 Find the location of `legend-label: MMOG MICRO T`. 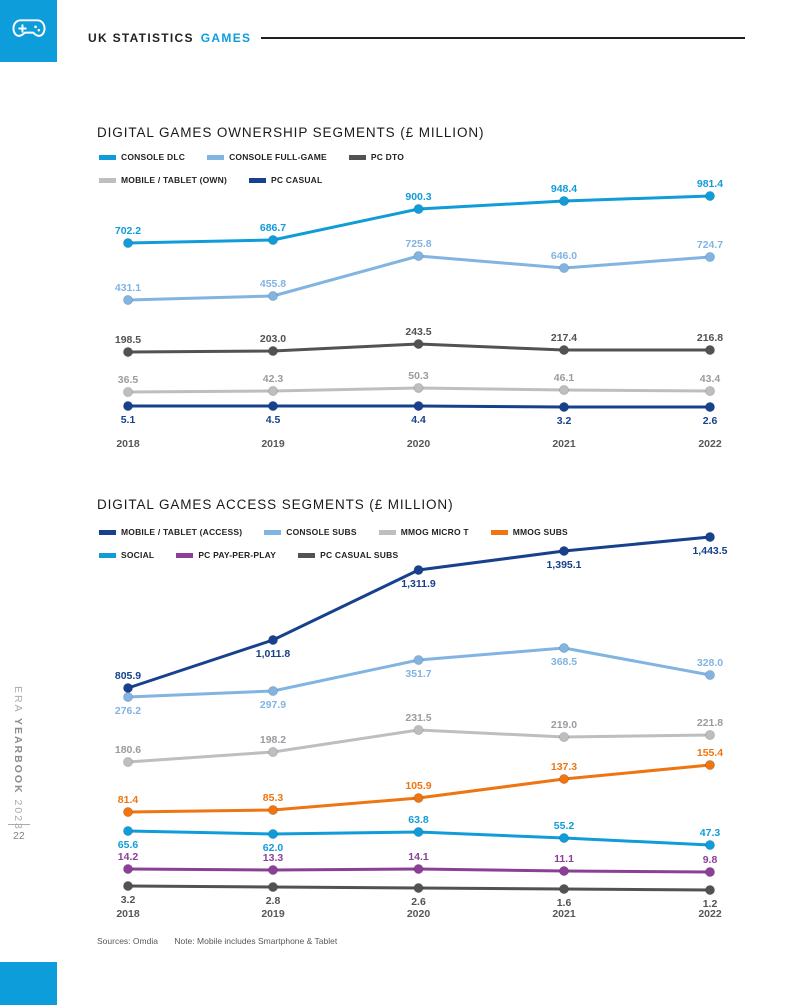

legend-label: MMOG MICRO T is located at coordinates (434, 532).